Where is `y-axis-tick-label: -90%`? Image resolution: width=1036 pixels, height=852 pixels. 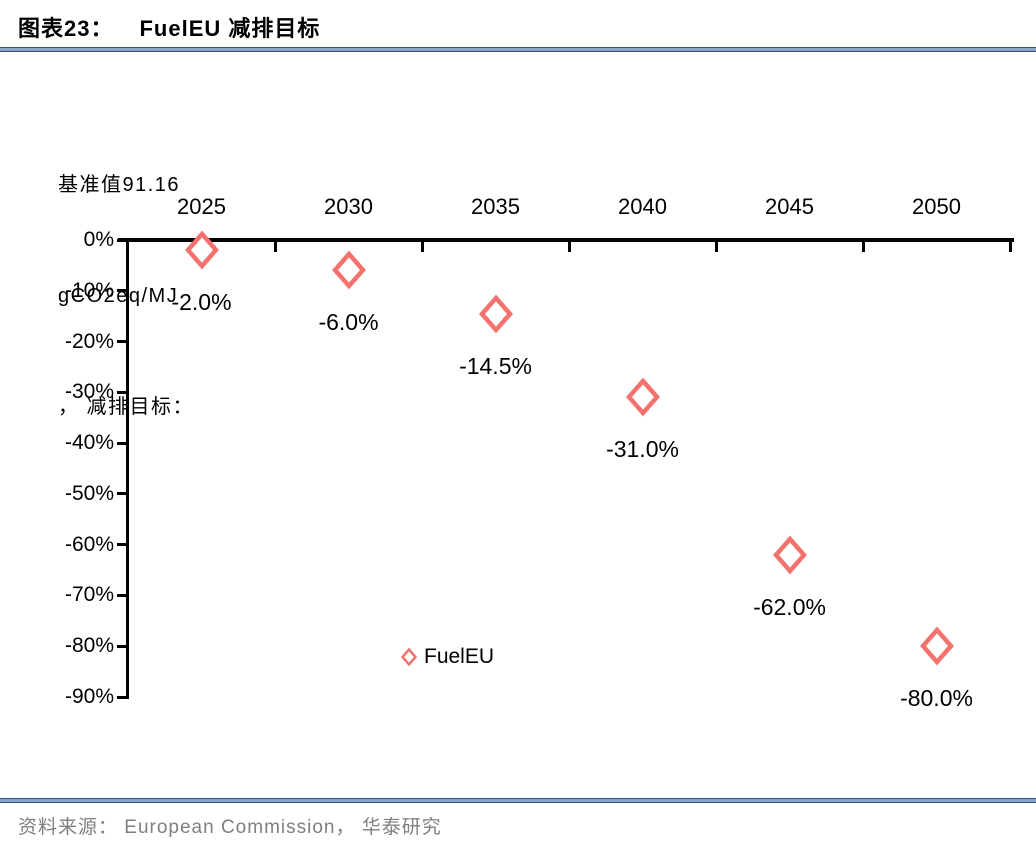
y-axis-tick-label: -90% is located at coordinates (89, 696).